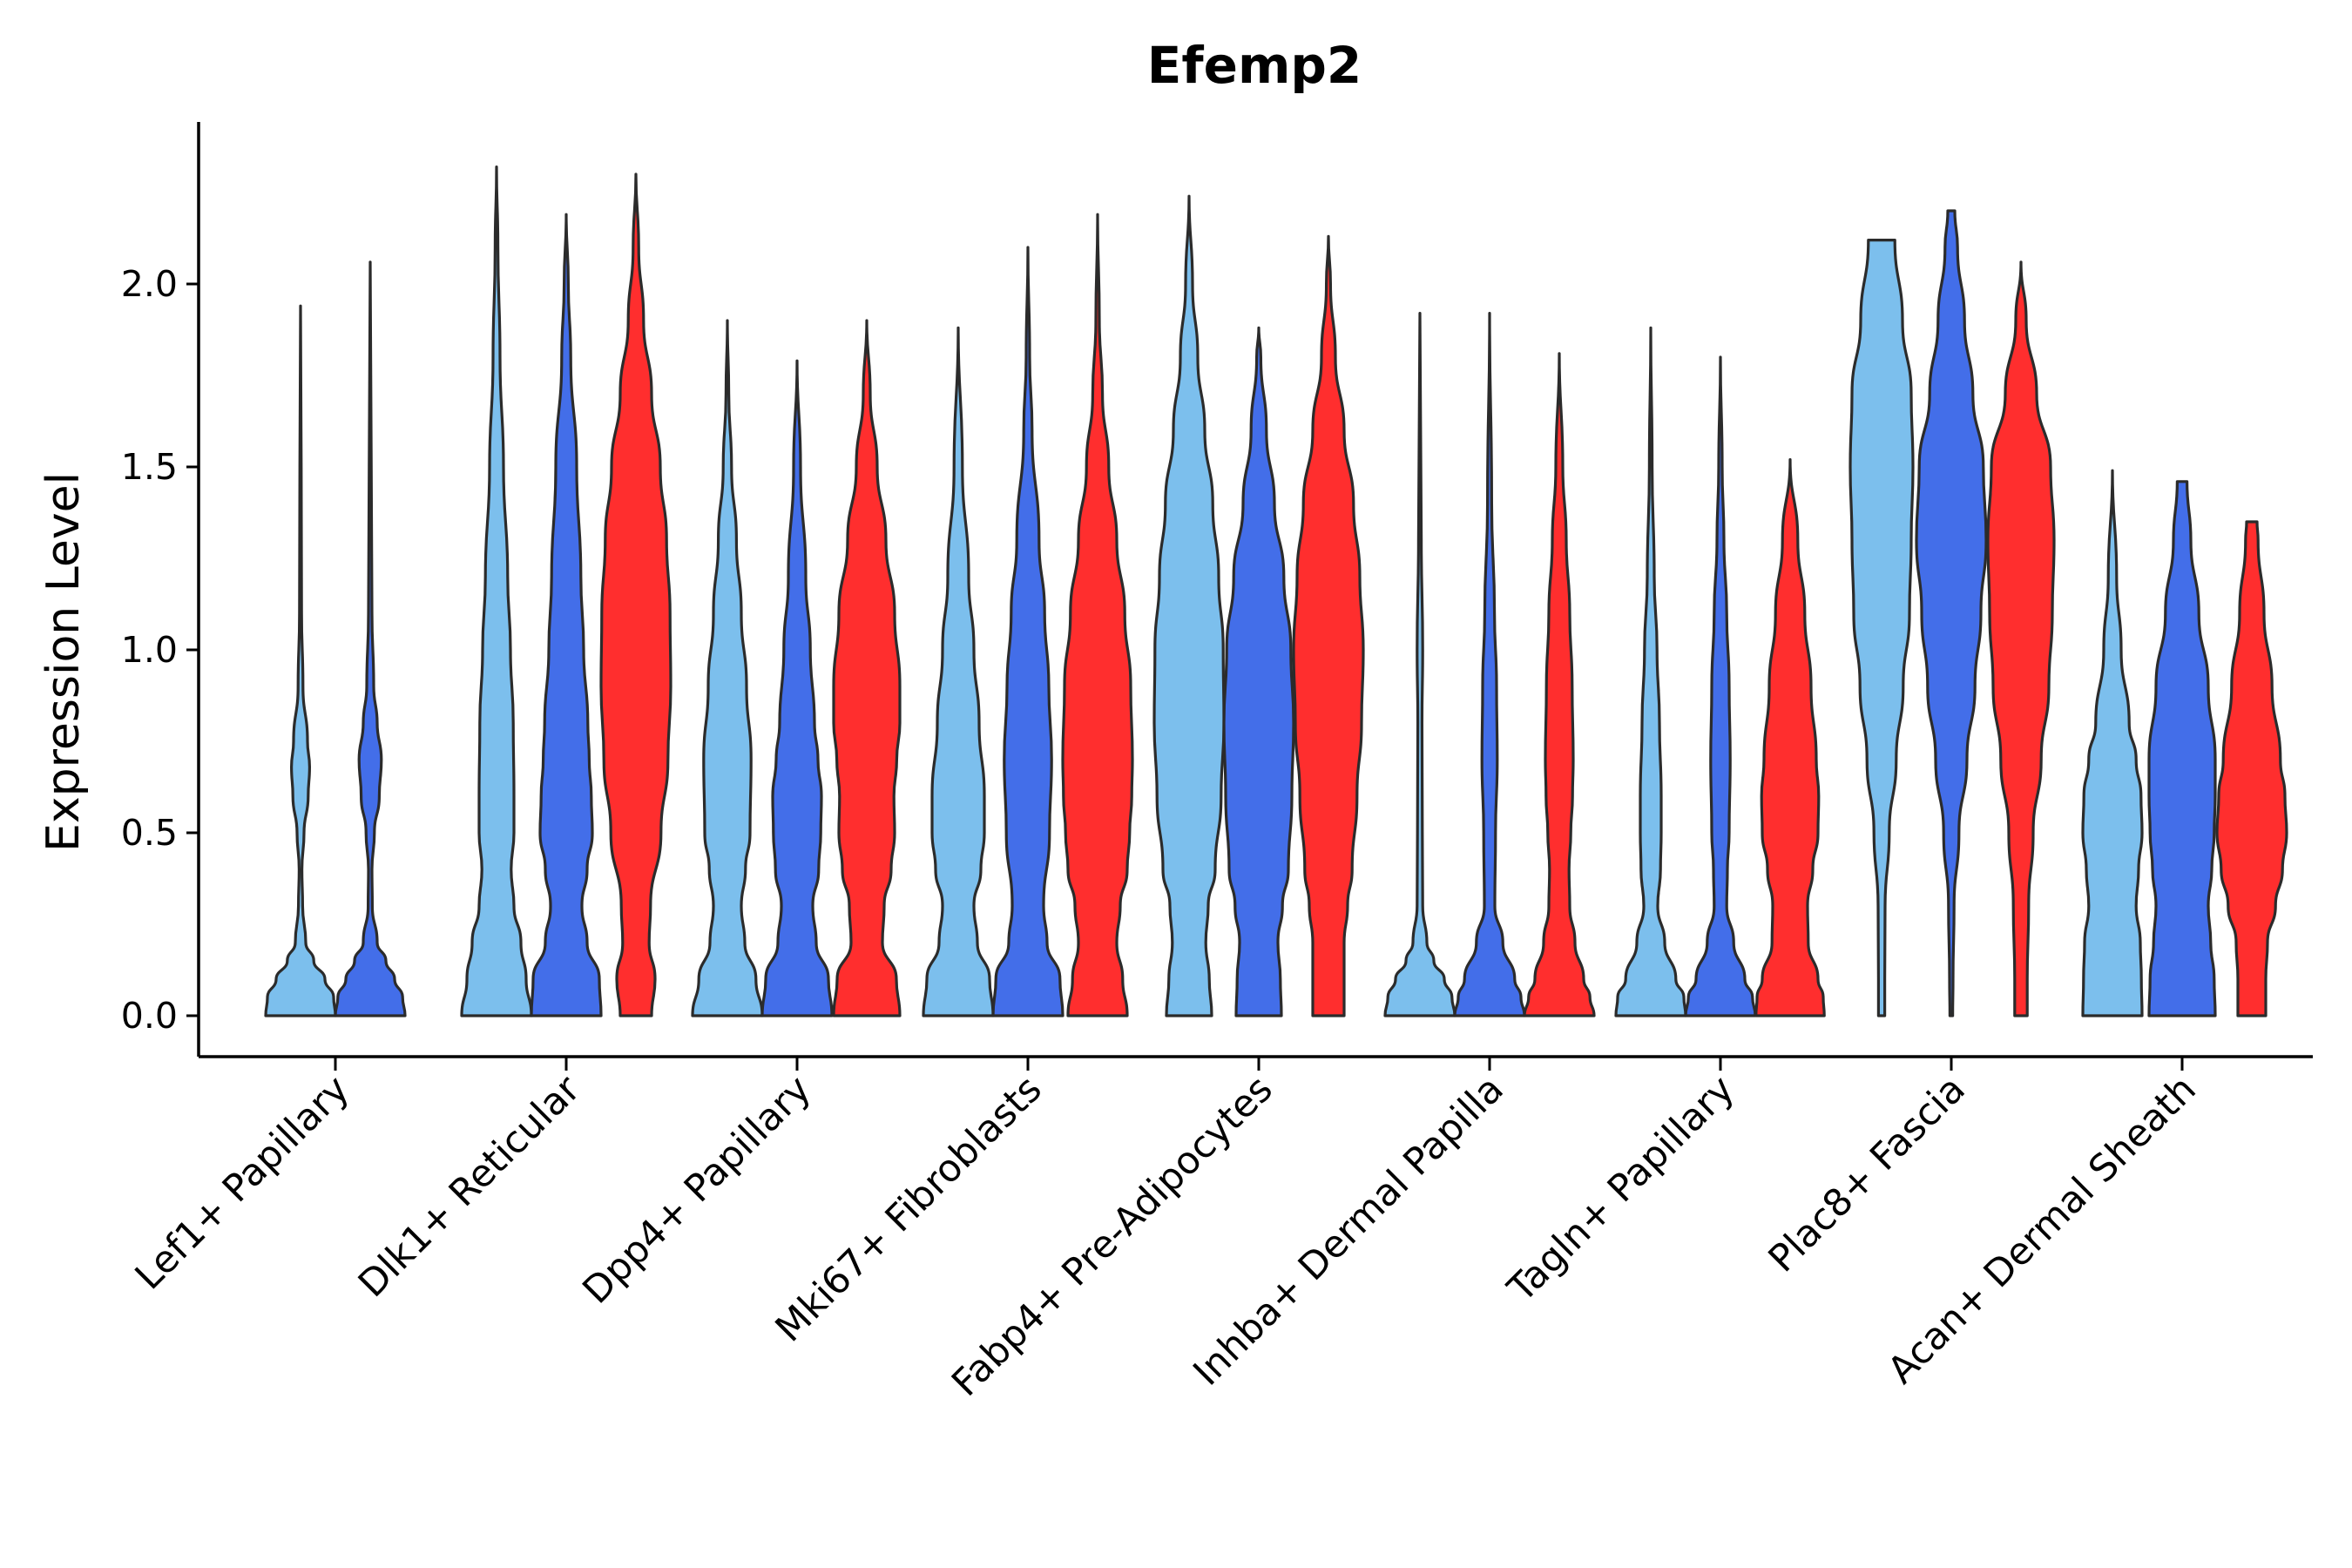 Image resolution: width=2352 pixels, height=1568 pixels. What do you see at coordinates (150, 284) in the screenshot?
I see `y-tick-label: 2.0` at bounding box center [150, 284].